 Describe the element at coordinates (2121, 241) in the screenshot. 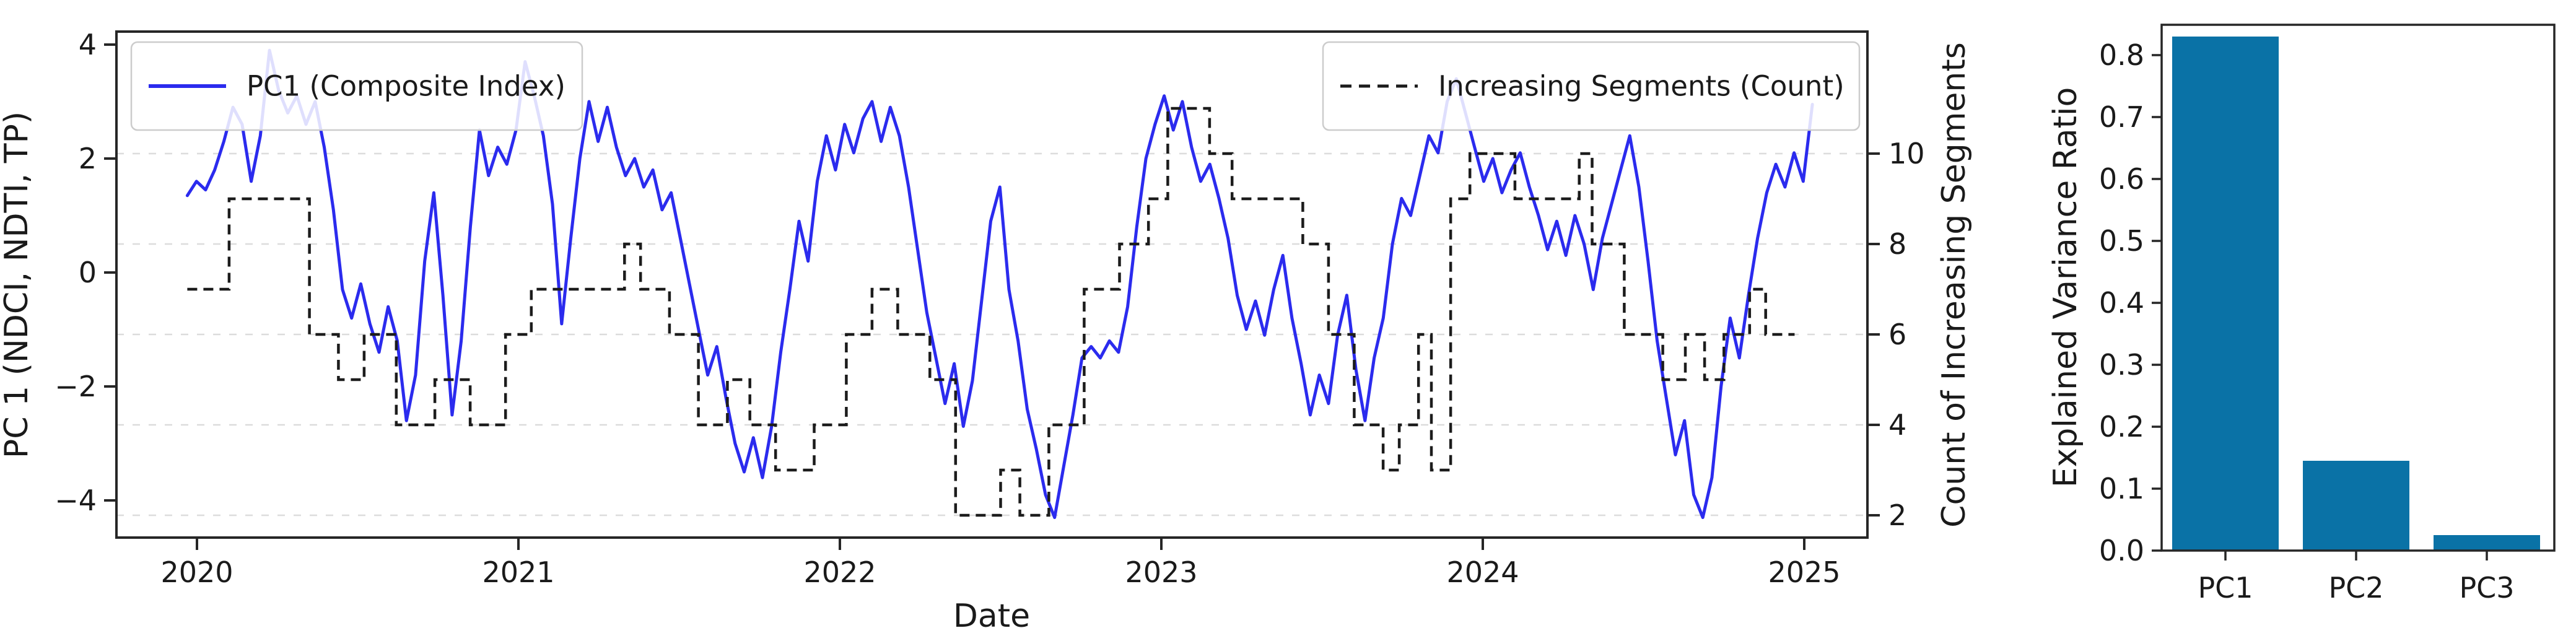

I see `bar-y-tick-label: 0.5` at that location.